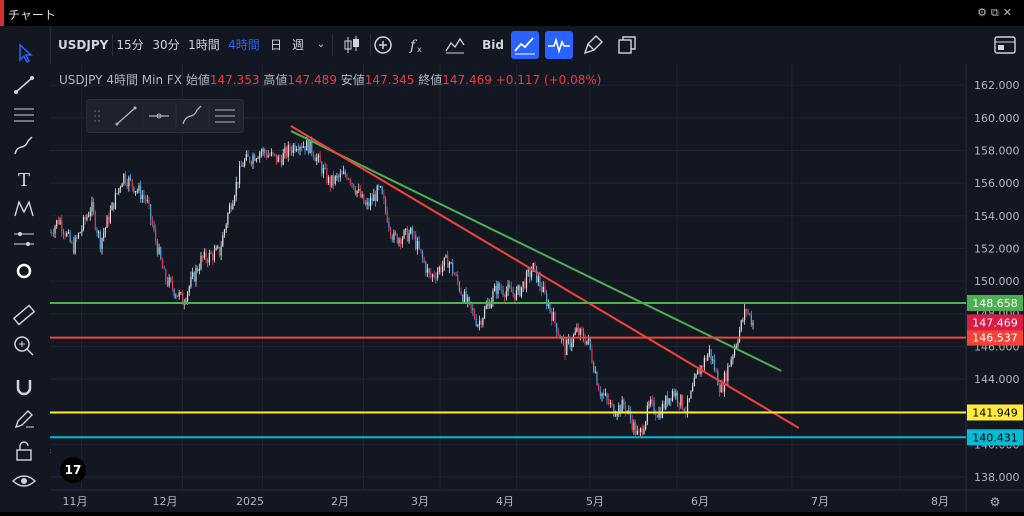 The width and height of the screenshot is (1024, 516). What do you see at coordinates (493, 45) in the screenshot?
I see `price-source-bid: Bid` at bounding box center [493, 45].